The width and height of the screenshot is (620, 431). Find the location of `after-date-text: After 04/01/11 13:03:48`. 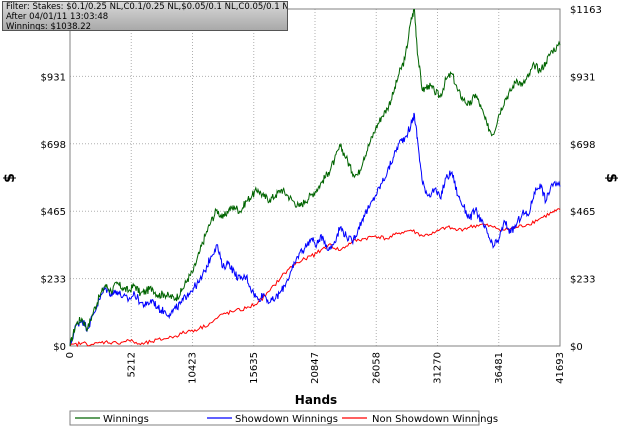

after-date-text: After 04/01/11 13:03:48 is located at coordinates (57, 17).